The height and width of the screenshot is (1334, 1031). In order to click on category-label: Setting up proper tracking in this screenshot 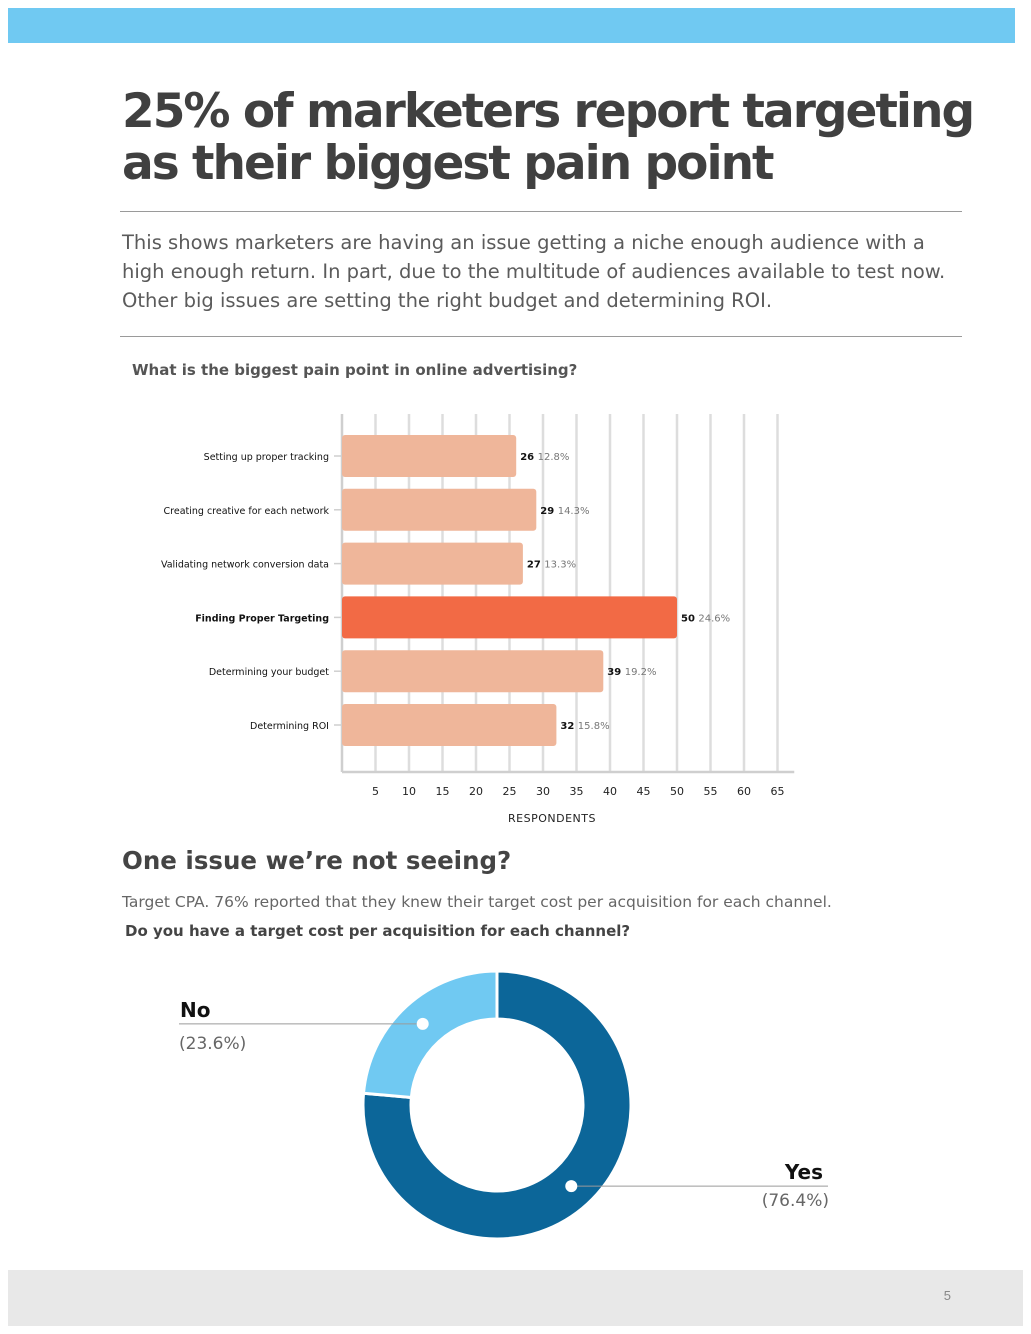, I will do `click(266, 457)`.